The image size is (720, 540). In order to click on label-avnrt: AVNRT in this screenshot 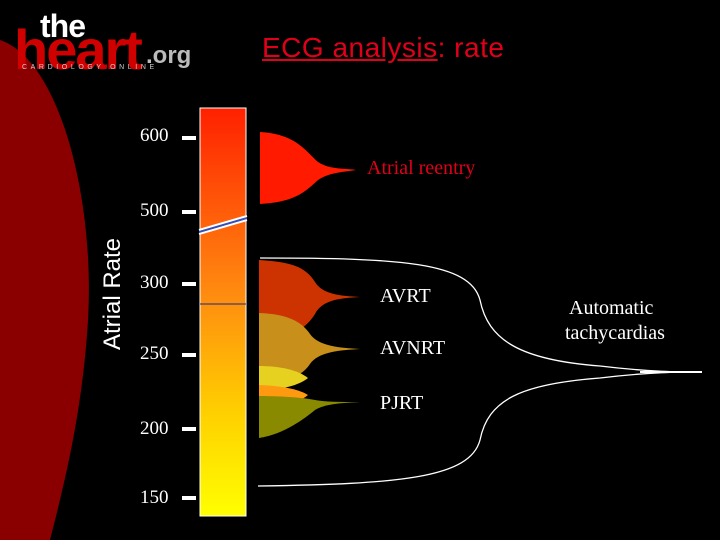, I will do `click(413, 348)`.